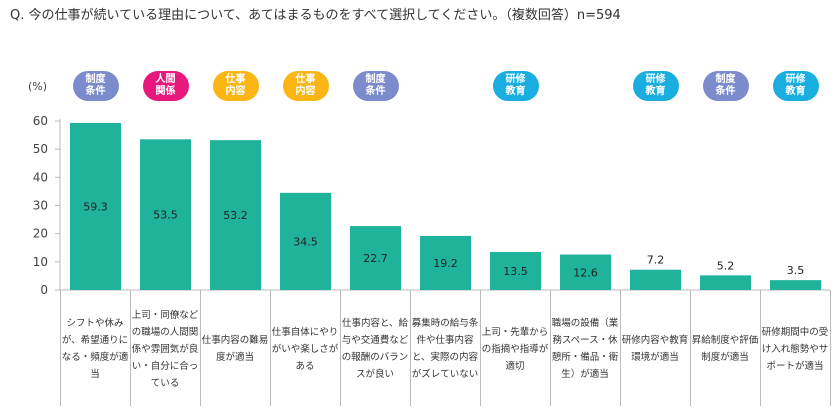 The width and height of the screenshot is (837, 414). Describe the element at coordinates (305, 349) in the screenshot. I see `category-label: 仕事自体にやりがいや楽しさがある` at that location.